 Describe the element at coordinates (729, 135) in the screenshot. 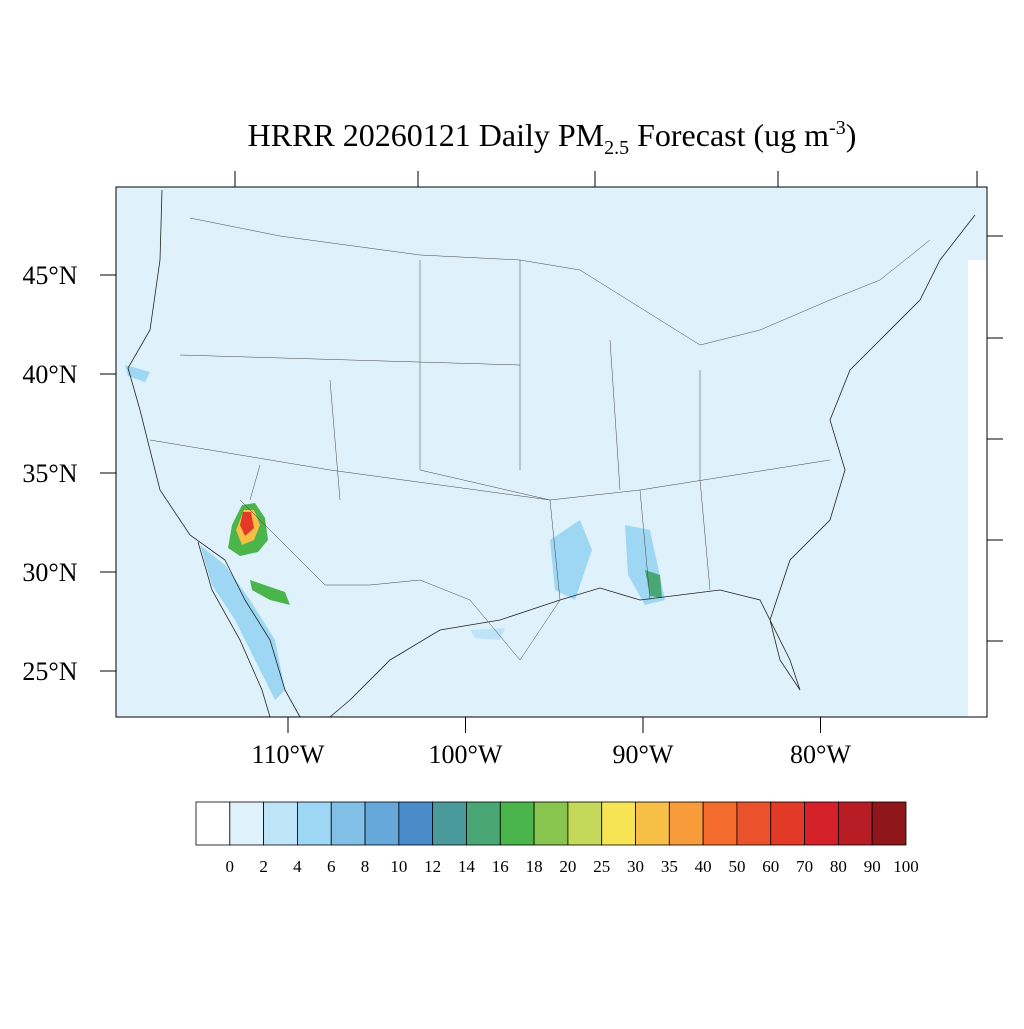

I see `title-text: Forecast (ug m` at that location.